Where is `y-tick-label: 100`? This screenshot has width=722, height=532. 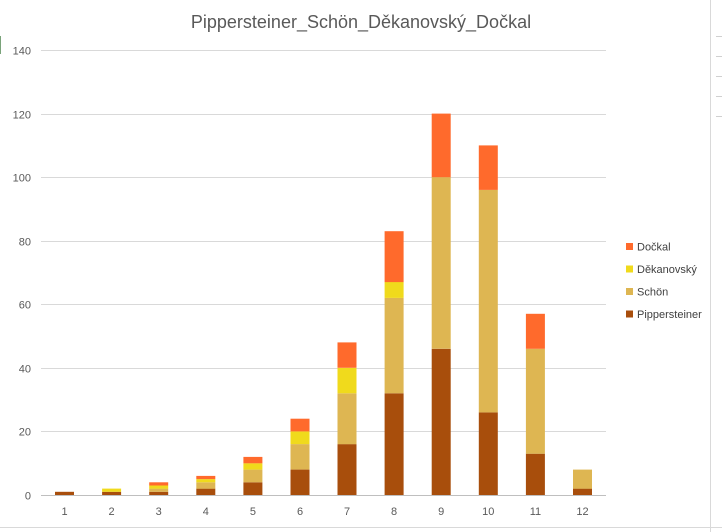 y-tick-label: 100 is located at coordinates (22, 179).